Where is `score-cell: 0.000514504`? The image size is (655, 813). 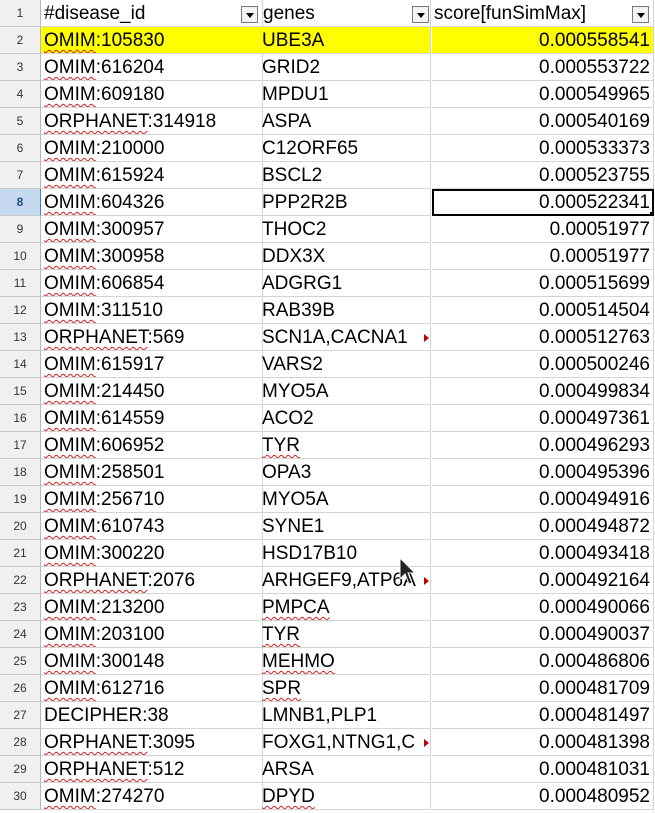
score-cell: 0.000514504 is located at coordinates (543, 310).